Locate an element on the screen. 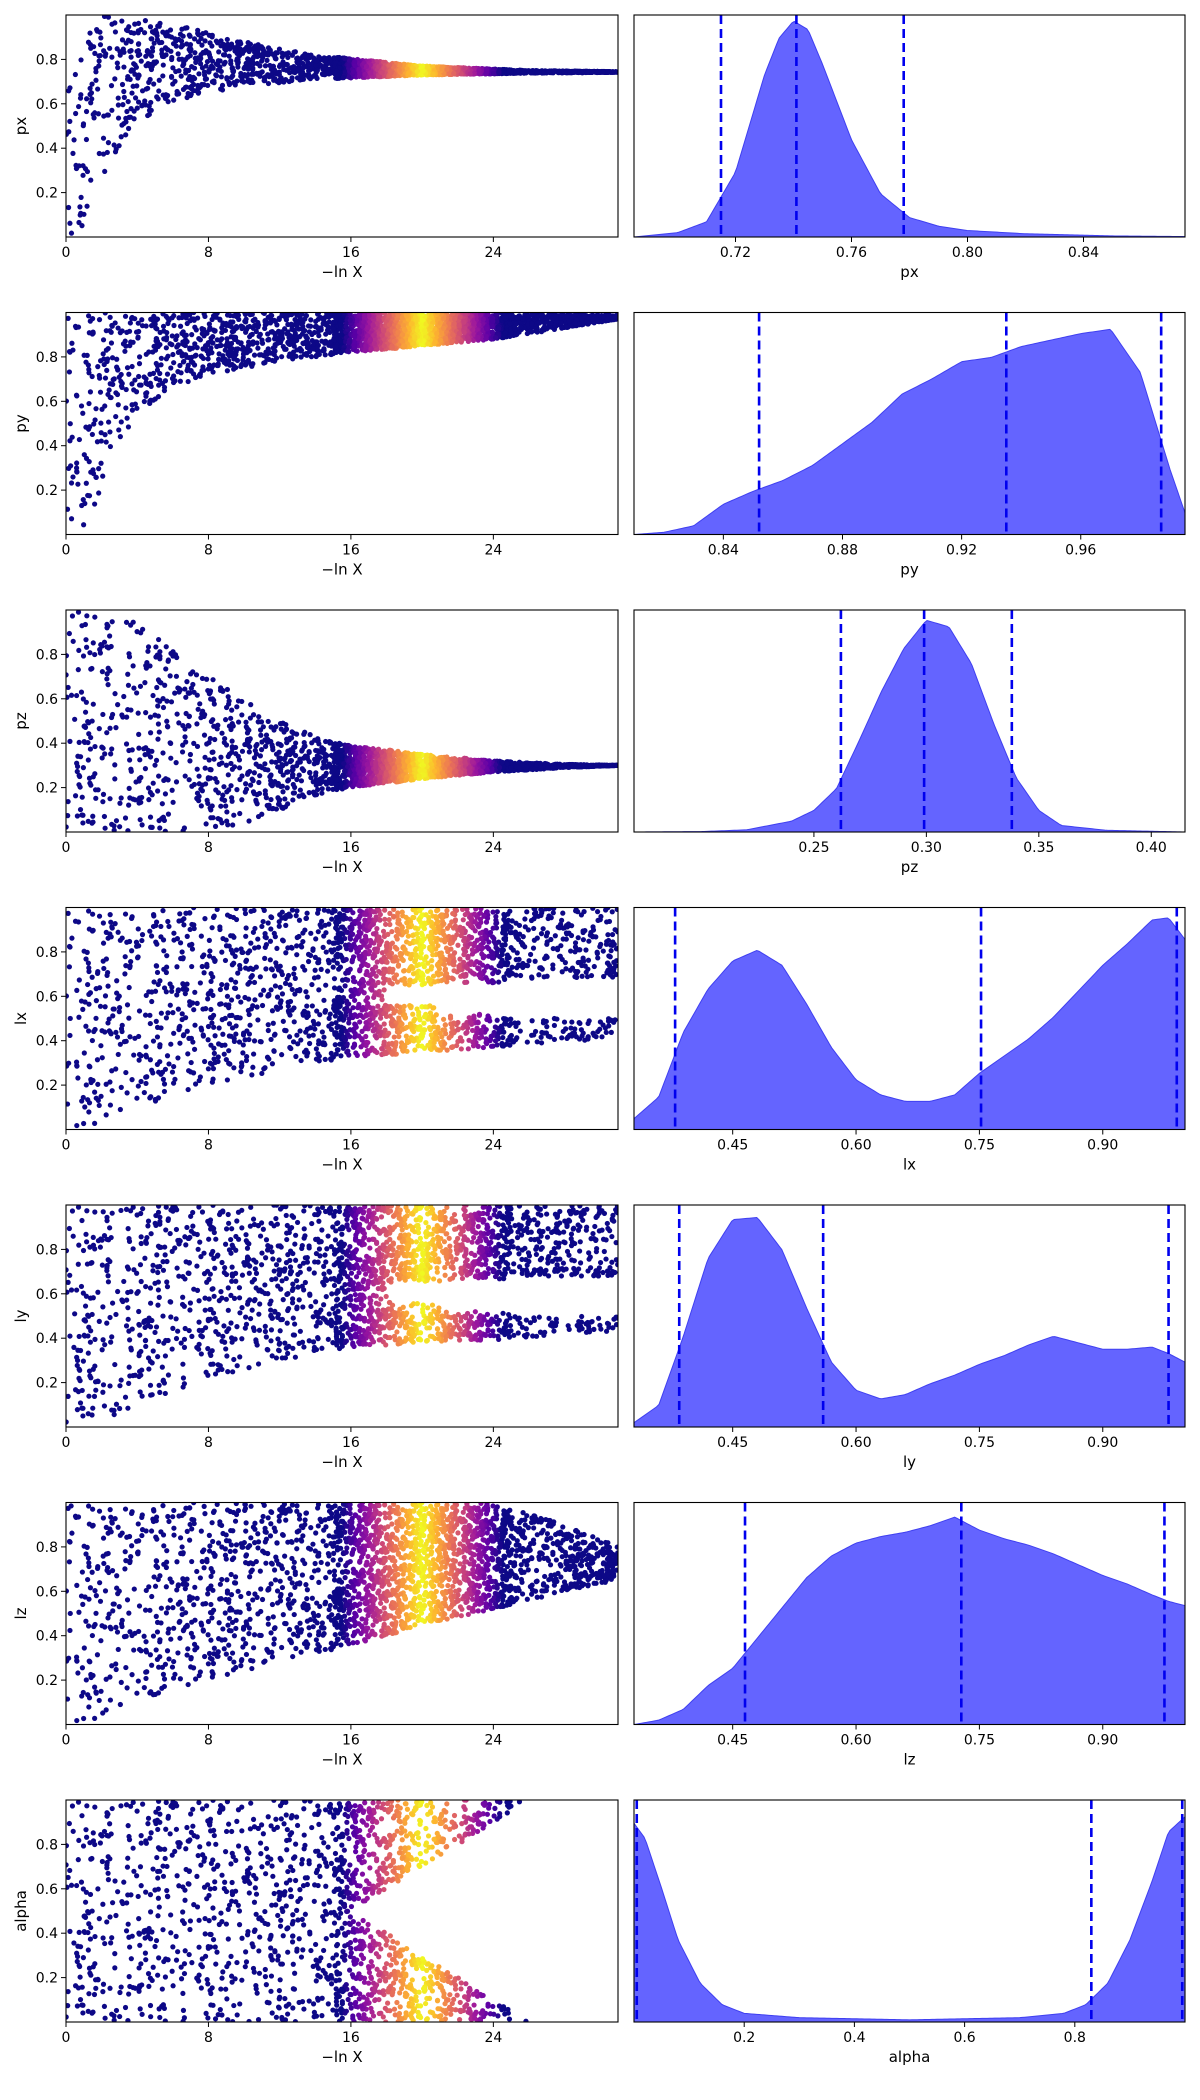 Image resolution: width=1200 pixels, height=2100 pixels. kde-px-xlabel: px is located at coordinates (909, 272).